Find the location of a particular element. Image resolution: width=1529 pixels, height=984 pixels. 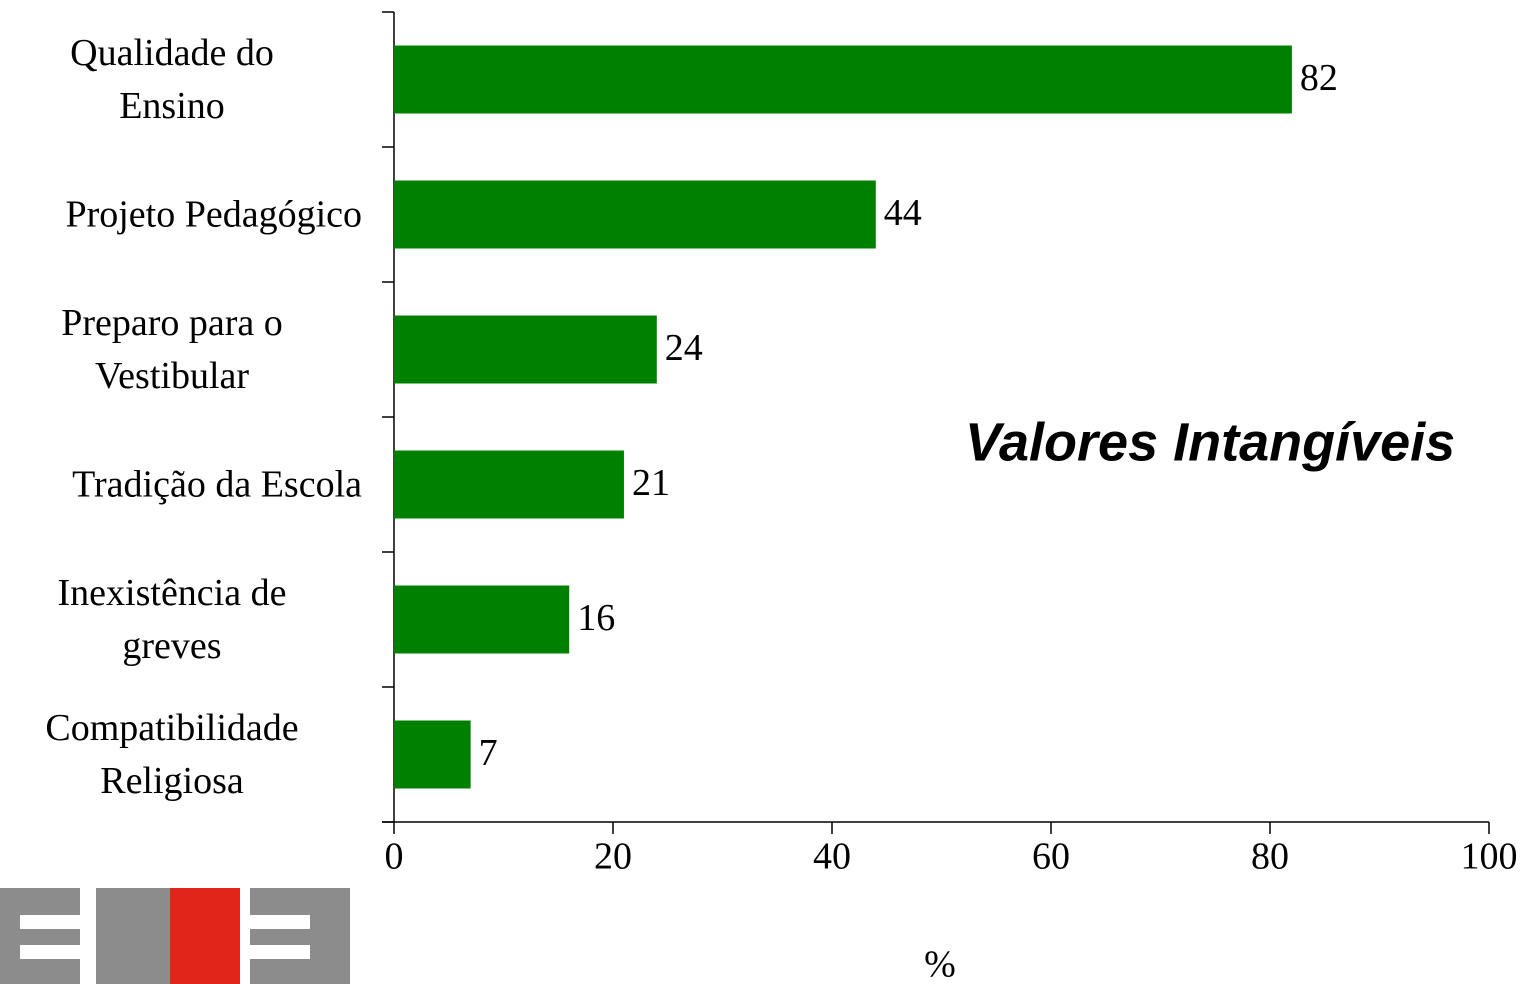

x-tick-label: 60 is located at coordinates (1051, 857).